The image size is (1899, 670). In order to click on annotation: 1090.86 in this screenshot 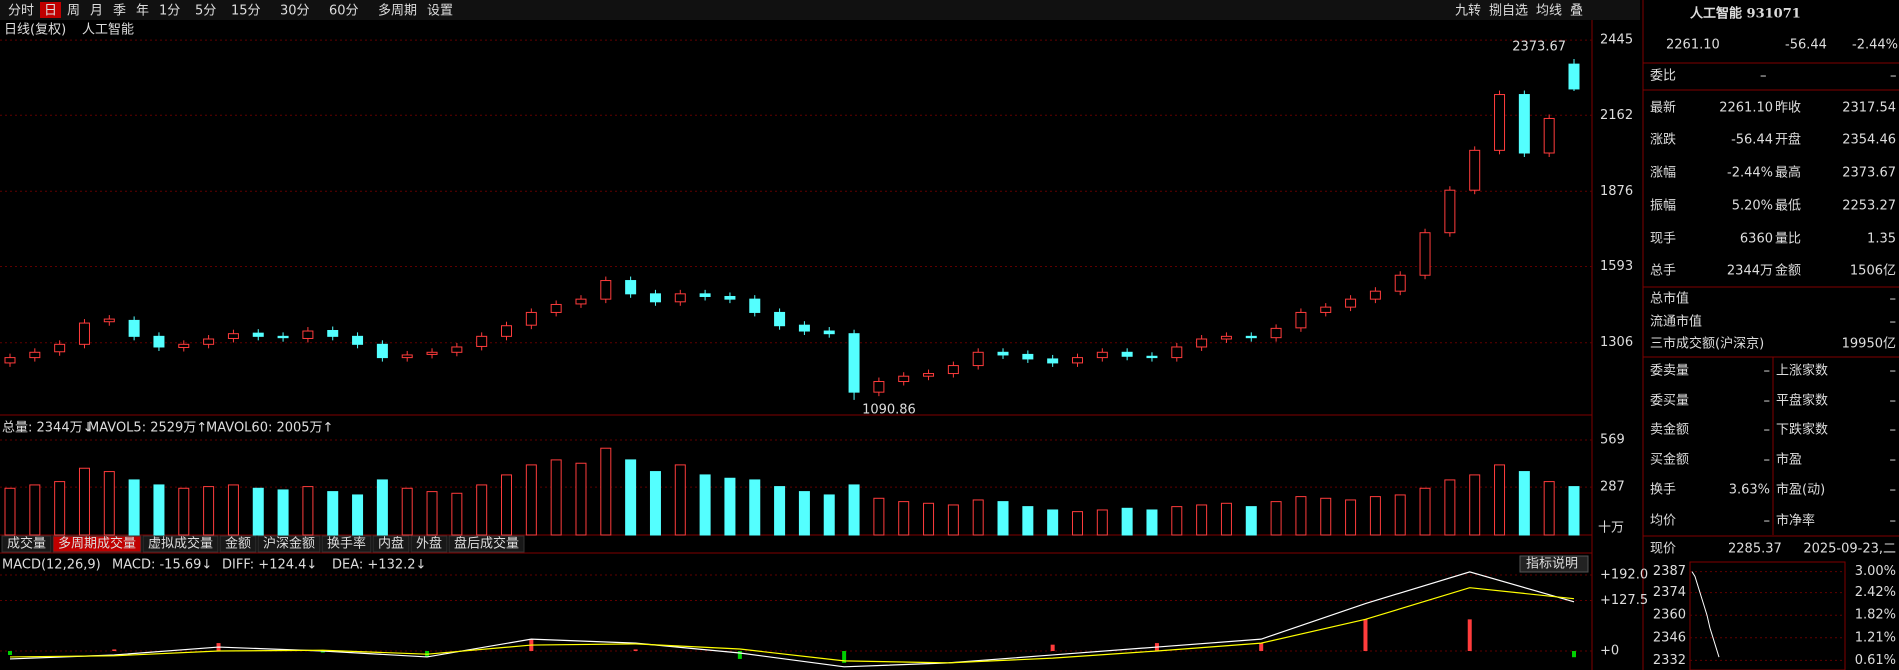, I will do `click(889, 409)`.